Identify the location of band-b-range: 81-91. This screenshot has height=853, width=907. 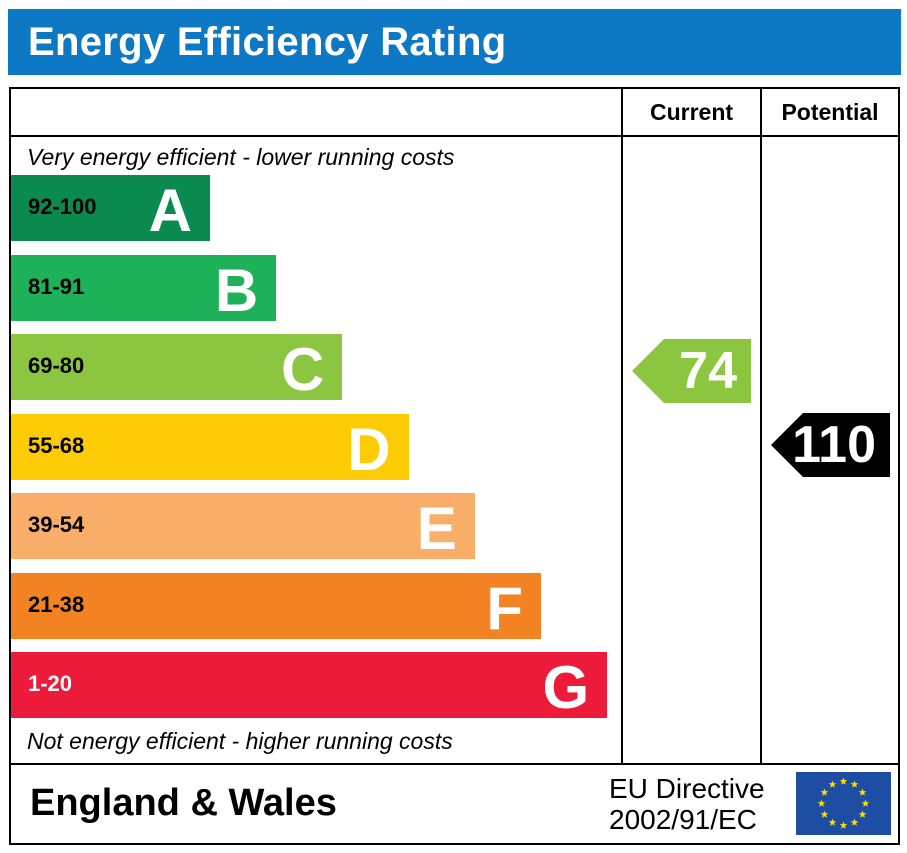
(56, 286).